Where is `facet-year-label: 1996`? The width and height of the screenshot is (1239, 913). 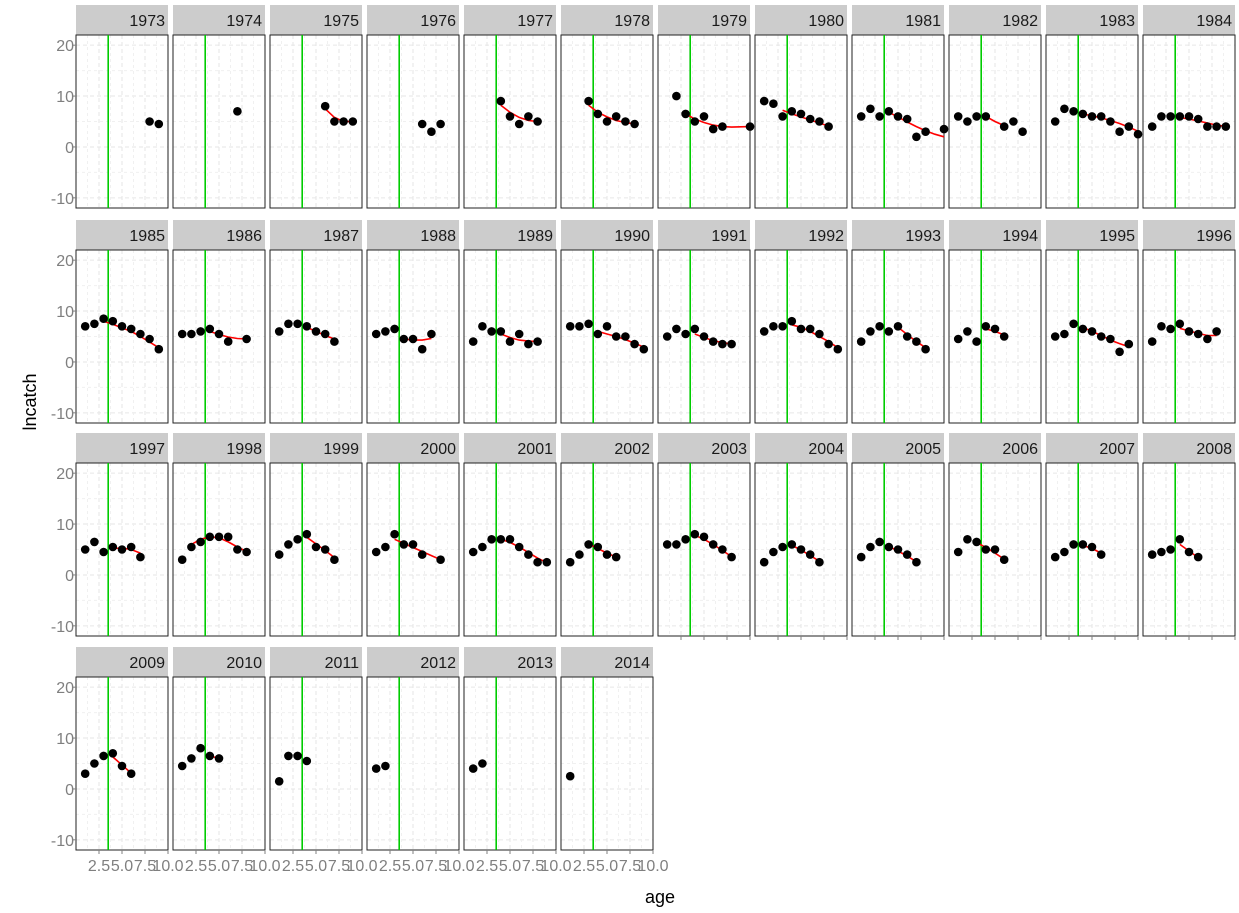 facet-year-label: 1996 is located at coordinates (1214, 236).